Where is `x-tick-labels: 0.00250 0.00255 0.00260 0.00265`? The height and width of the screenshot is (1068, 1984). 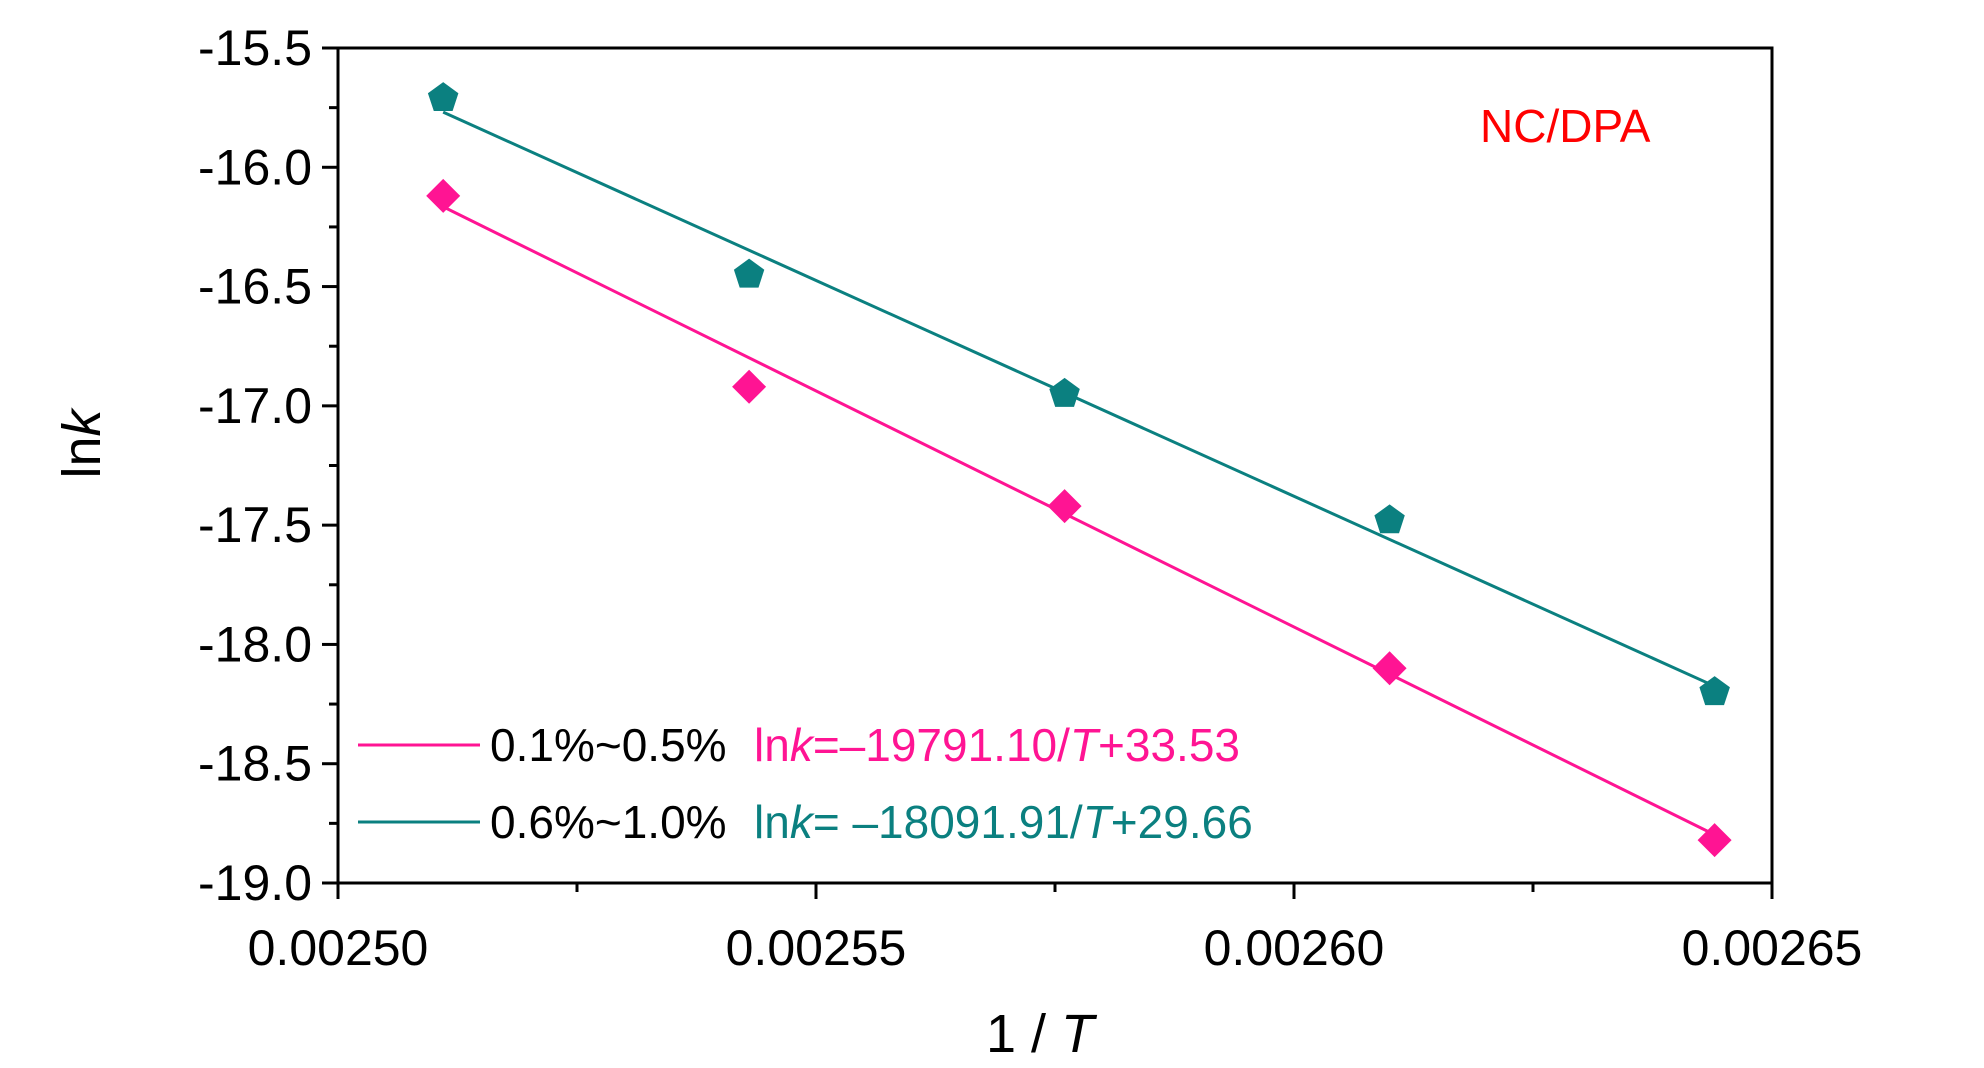 x-tick-labels: 0.00250 0.00255 0.00260 0.00265 is located at coordinates (1055, 948).